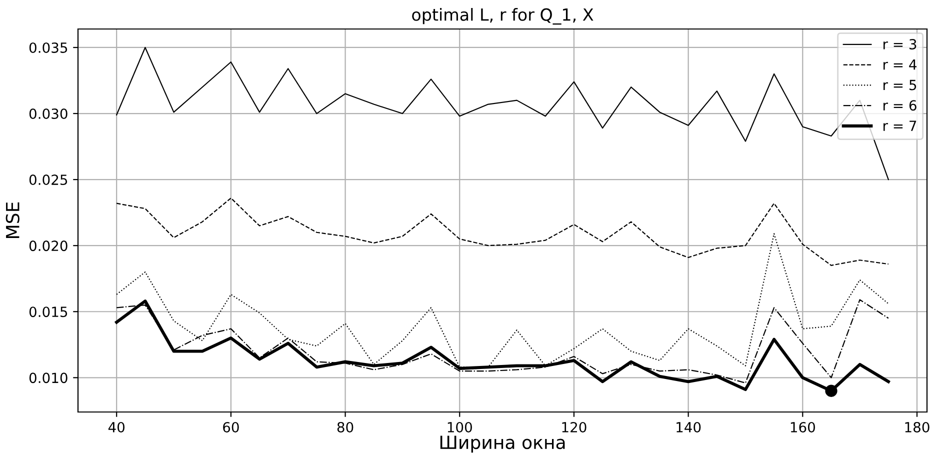  I want to click on y-tick-label: 0.010, so click(48, 378).